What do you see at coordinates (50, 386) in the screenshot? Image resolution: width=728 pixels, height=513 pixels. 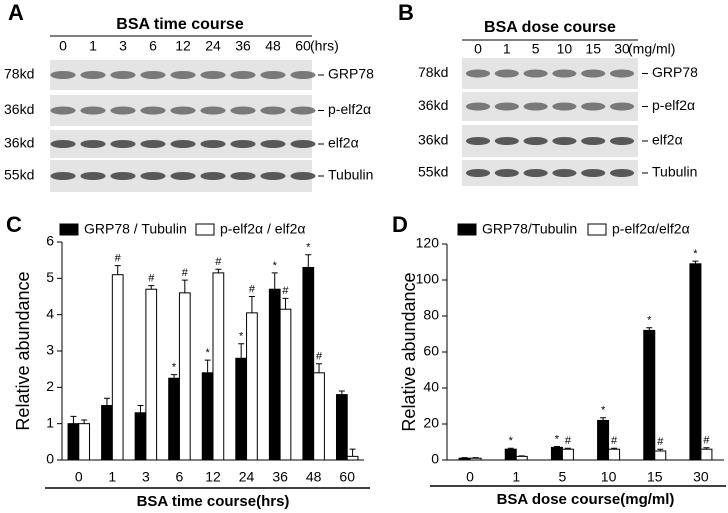 I see `y-tick-label: 2` at bounding box center [50, 386].